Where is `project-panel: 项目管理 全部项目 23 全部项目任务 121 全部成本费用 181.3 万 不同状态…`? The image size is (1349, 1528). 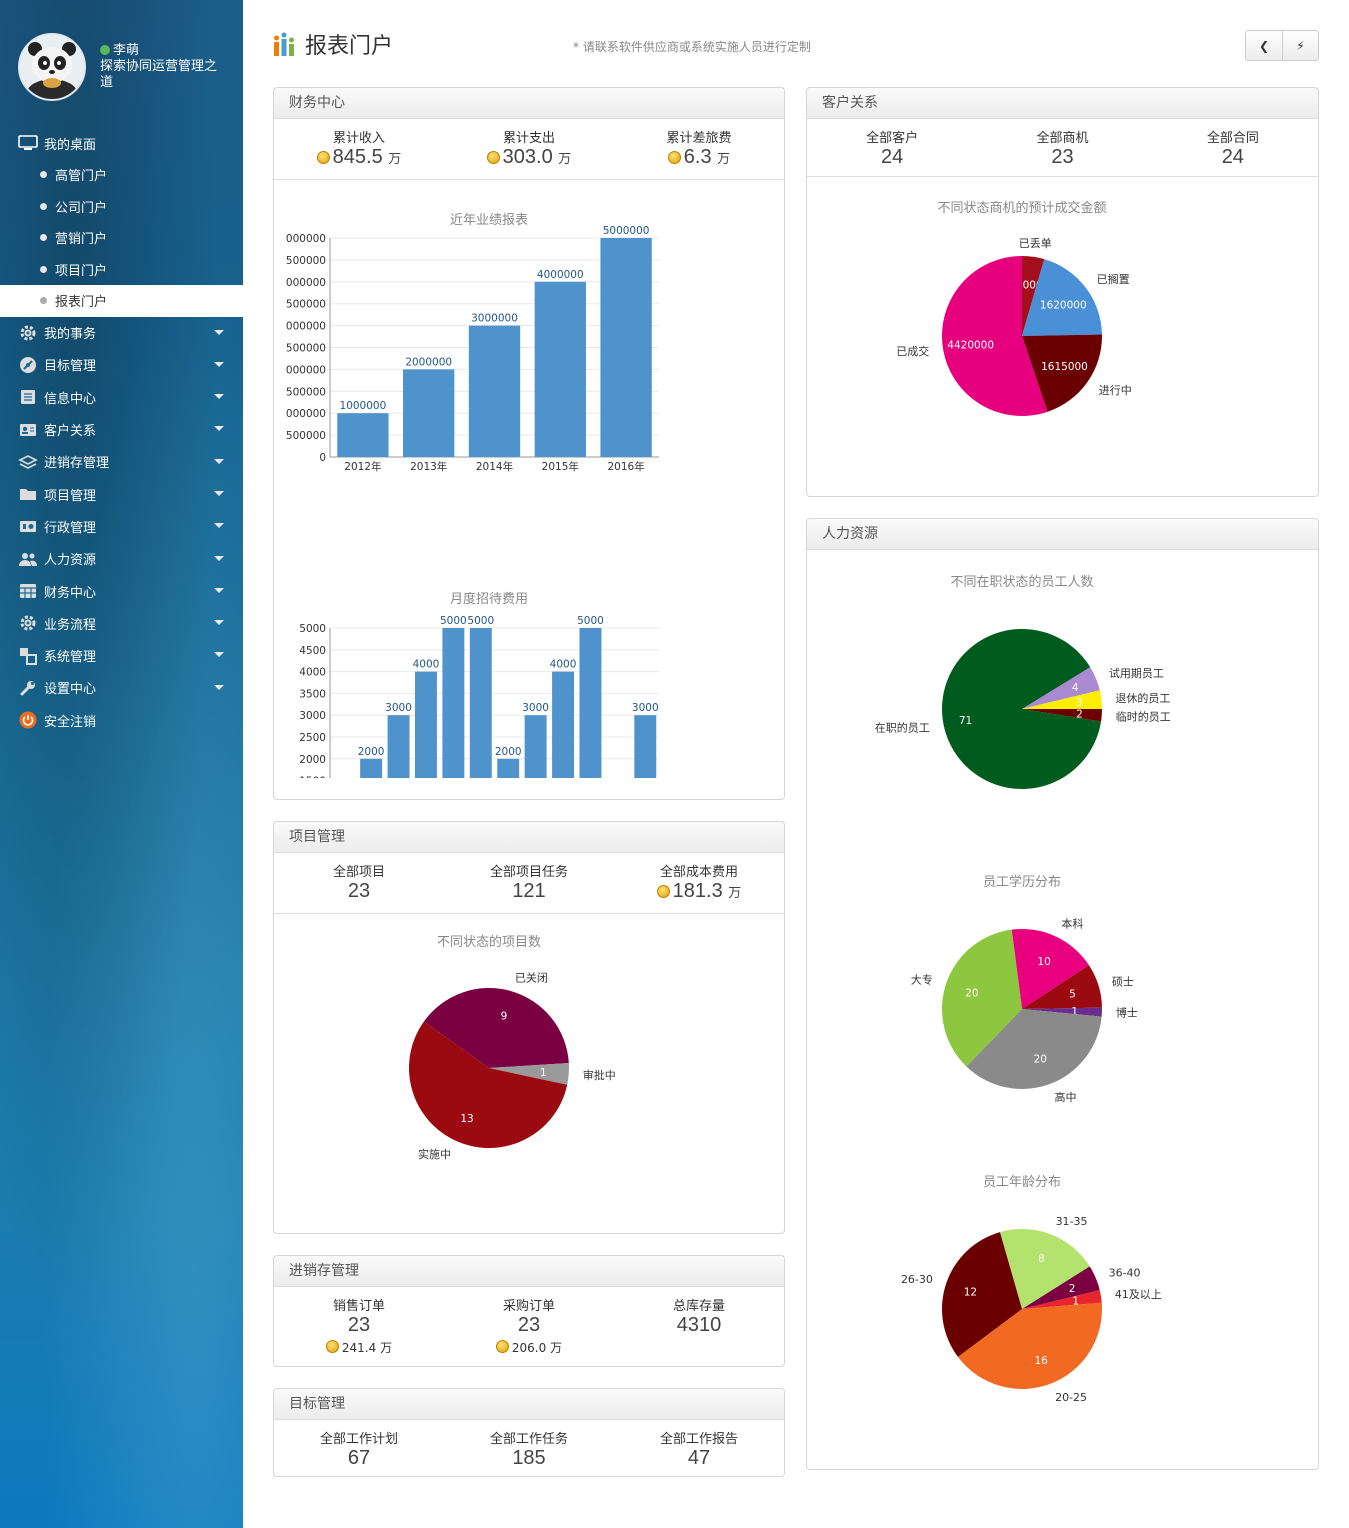
project-panel: 项目管理 全部项目 23 全部项目任务 121 全部成本费用 181.3 万 不同状态… is located at coordinates (529, 1027).